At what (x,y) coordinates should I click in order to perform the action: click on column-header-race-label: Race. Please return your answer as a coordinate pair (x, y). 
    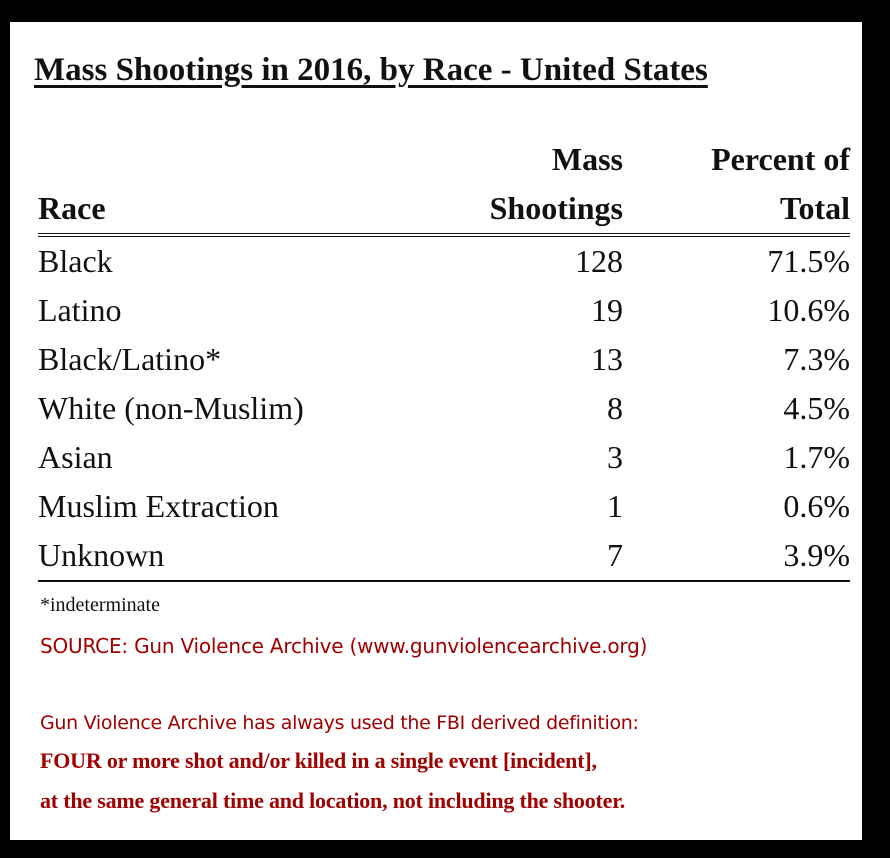
    Looking at the image, I should click on (72, 208).